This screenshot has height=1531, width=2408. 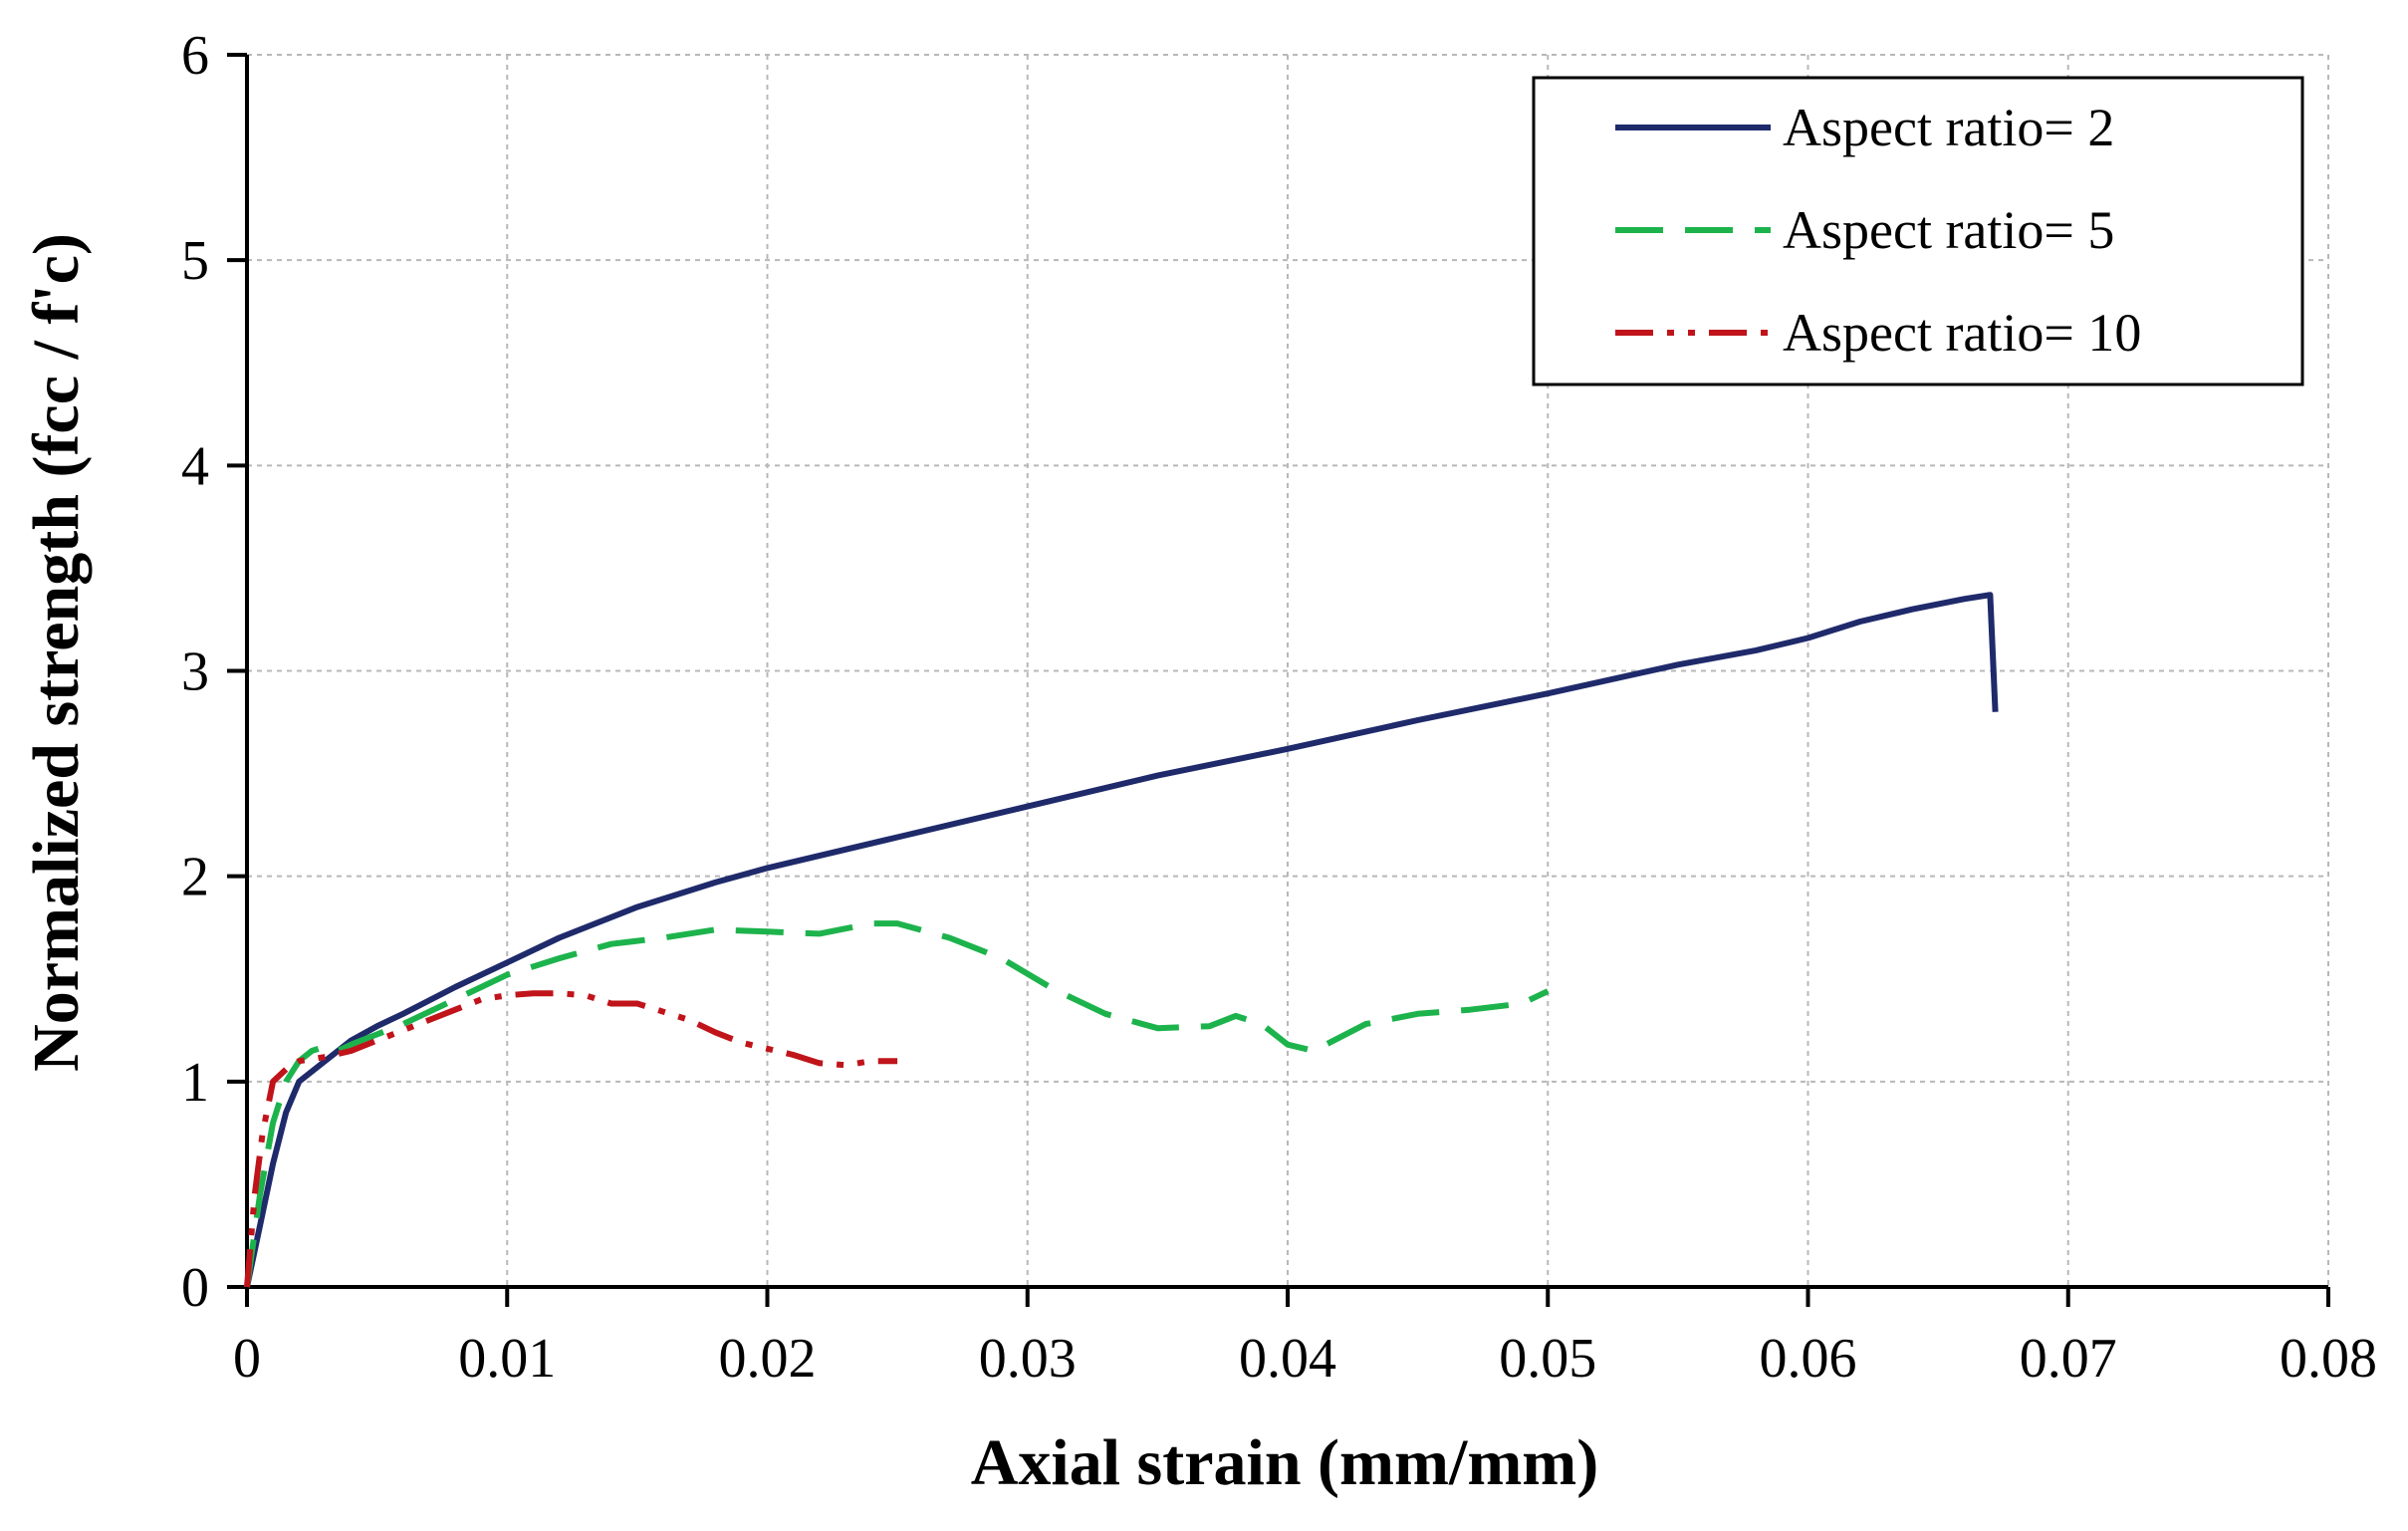 I want to click on x-tick-label-7: 0.07, so click(x=2068, y=1359).